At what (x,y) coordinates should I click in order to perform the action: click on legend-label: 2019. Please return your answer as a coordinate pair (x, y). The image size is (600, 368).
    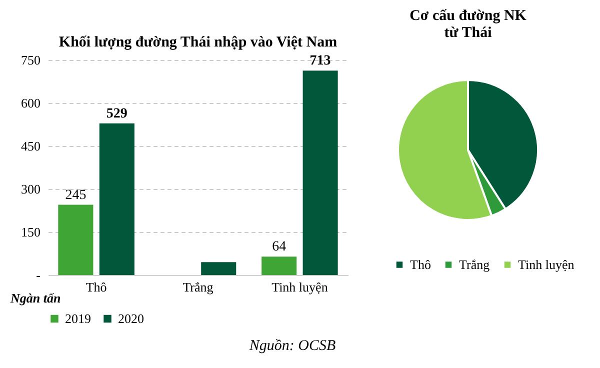
    Looking at the image, I should click on (78, 318).